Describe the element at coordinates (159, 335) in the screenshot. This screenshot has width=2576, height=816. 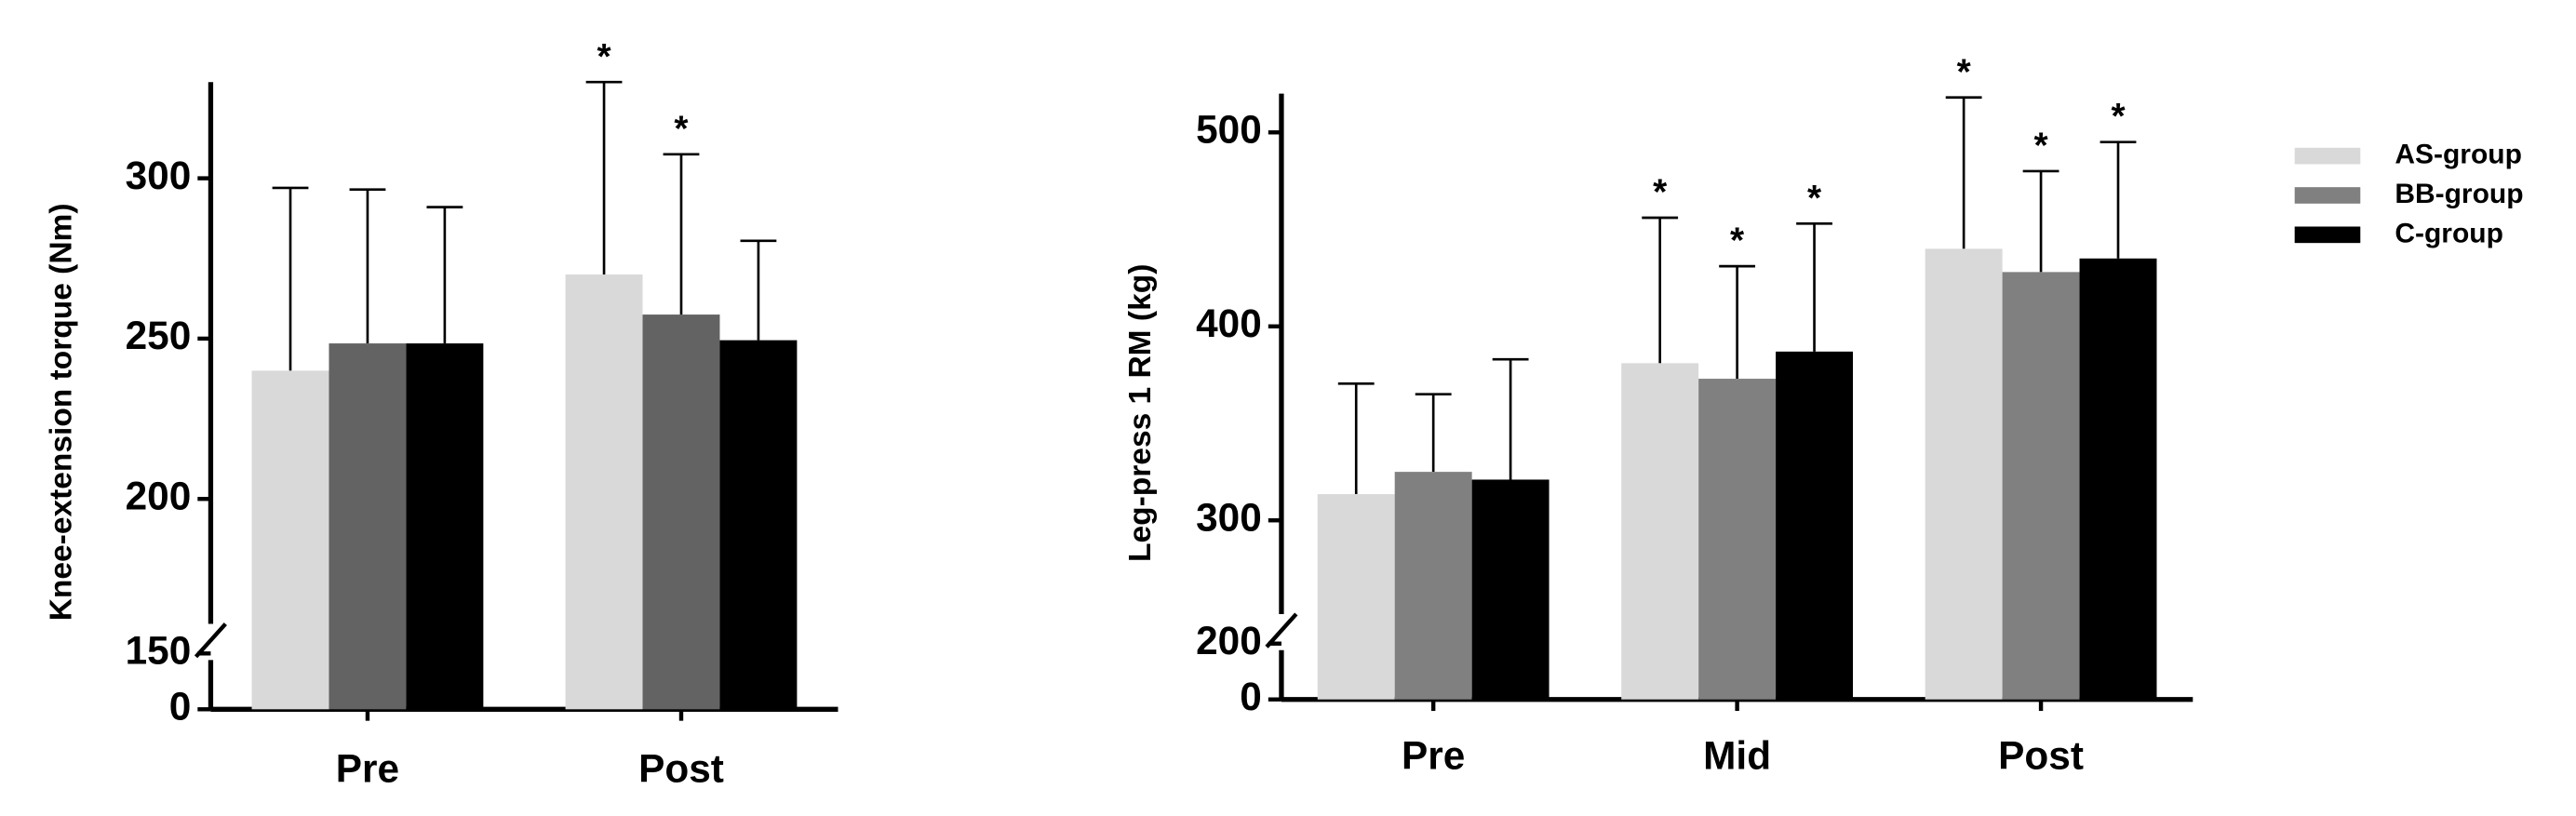
I see `y-tick-label: 250` at that location.